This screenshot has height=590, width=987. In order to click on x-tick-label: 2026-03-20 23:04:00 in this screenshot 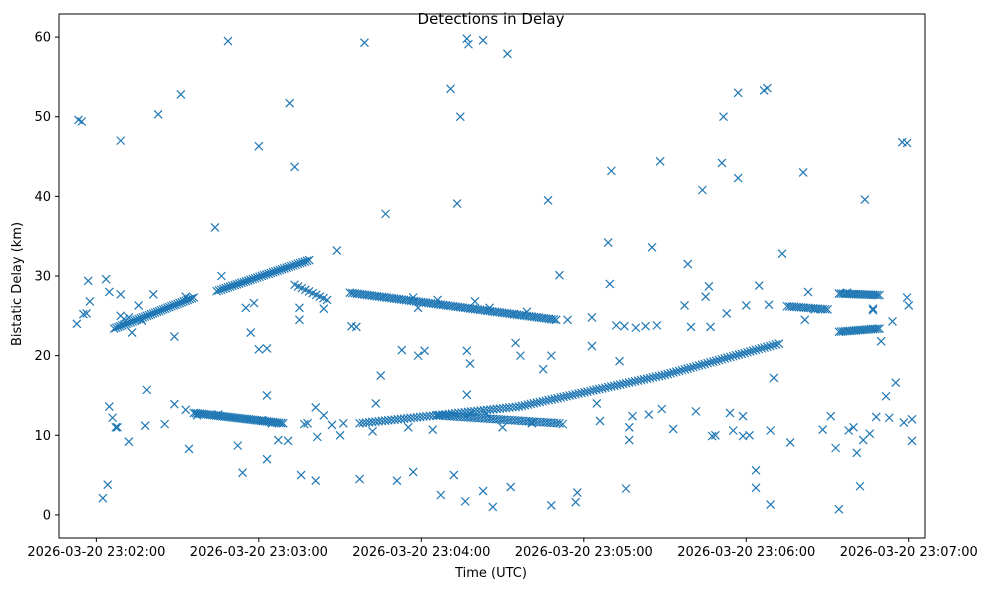, I will do `click(421, 552)`.